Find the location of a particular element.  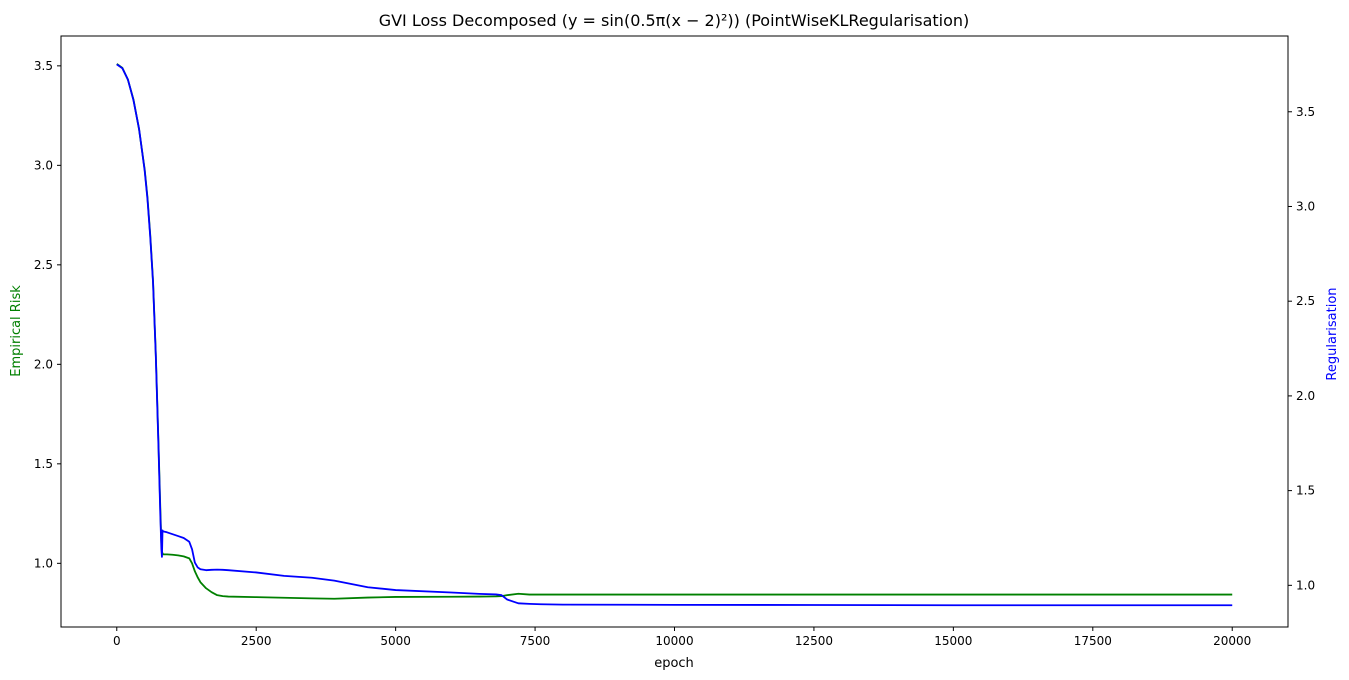

y-left-tick-label: 1.5 is located at coordinates (43, 464).